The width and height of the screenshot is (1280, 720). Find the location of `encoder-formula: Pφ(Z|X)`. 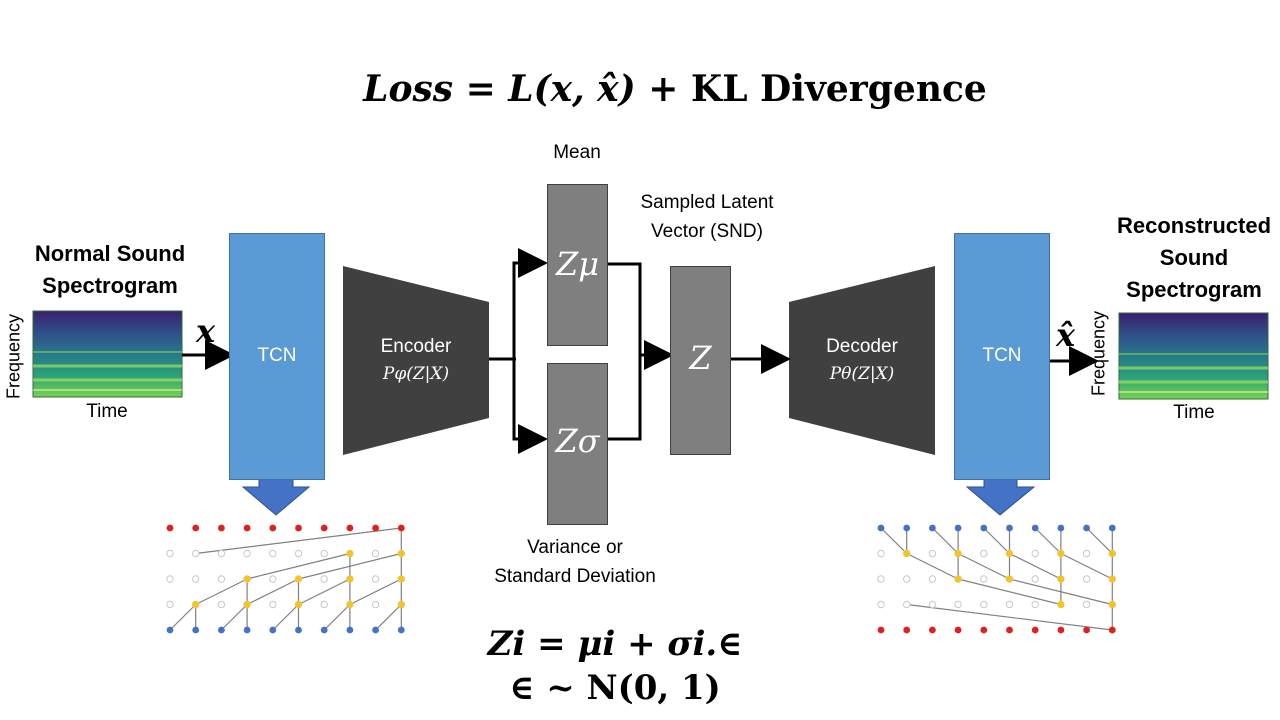

encoder-formula: Pφ(Z|X) is located at coordinates (416, 374).